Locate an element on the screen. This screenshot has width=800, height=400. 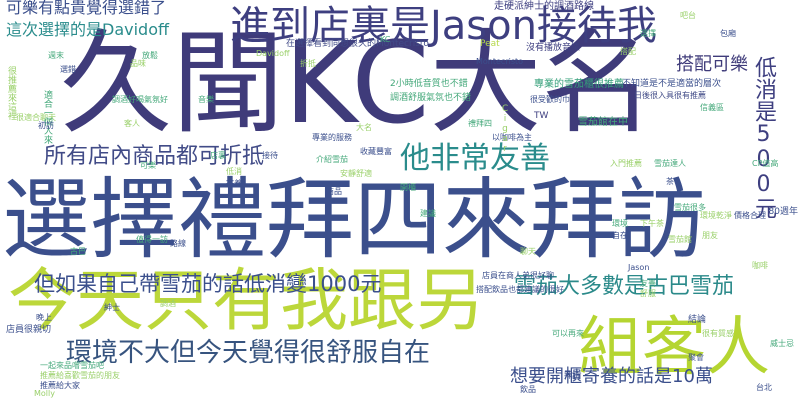
cloud-word: 自在 is located at coordinates (620, 235).